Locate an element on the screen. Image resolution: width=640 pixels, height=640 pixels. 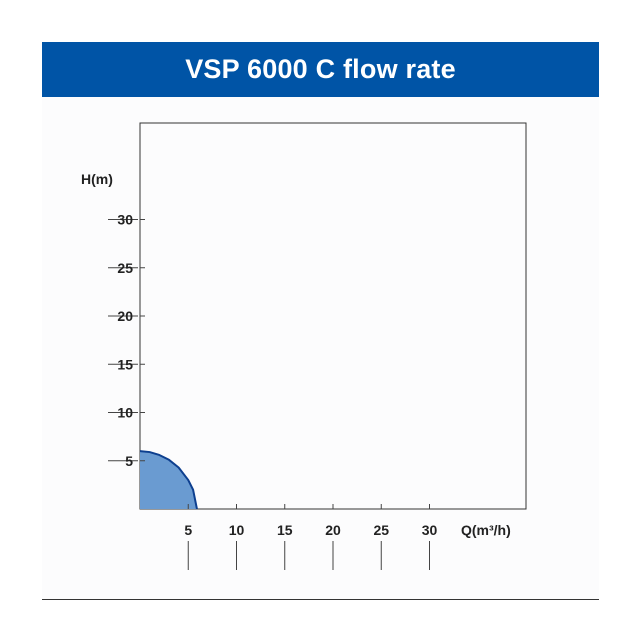
y-axis-ticks: 5 10 15 20 25 30 is located at coordinates (126, 340).